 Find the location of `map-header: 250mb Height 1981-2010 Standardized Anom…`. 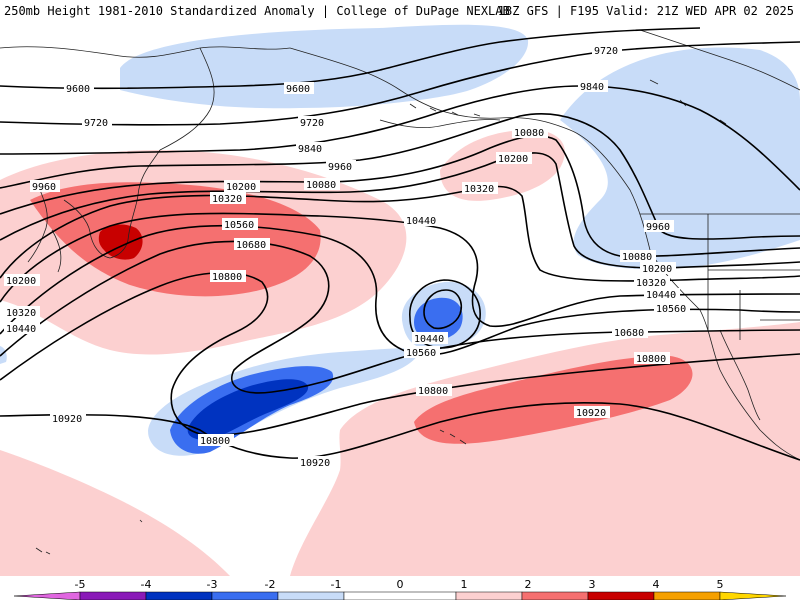

map-header: 250mb Height 1981-2010 Standardized Anom… is located at coordinates (400, 12).